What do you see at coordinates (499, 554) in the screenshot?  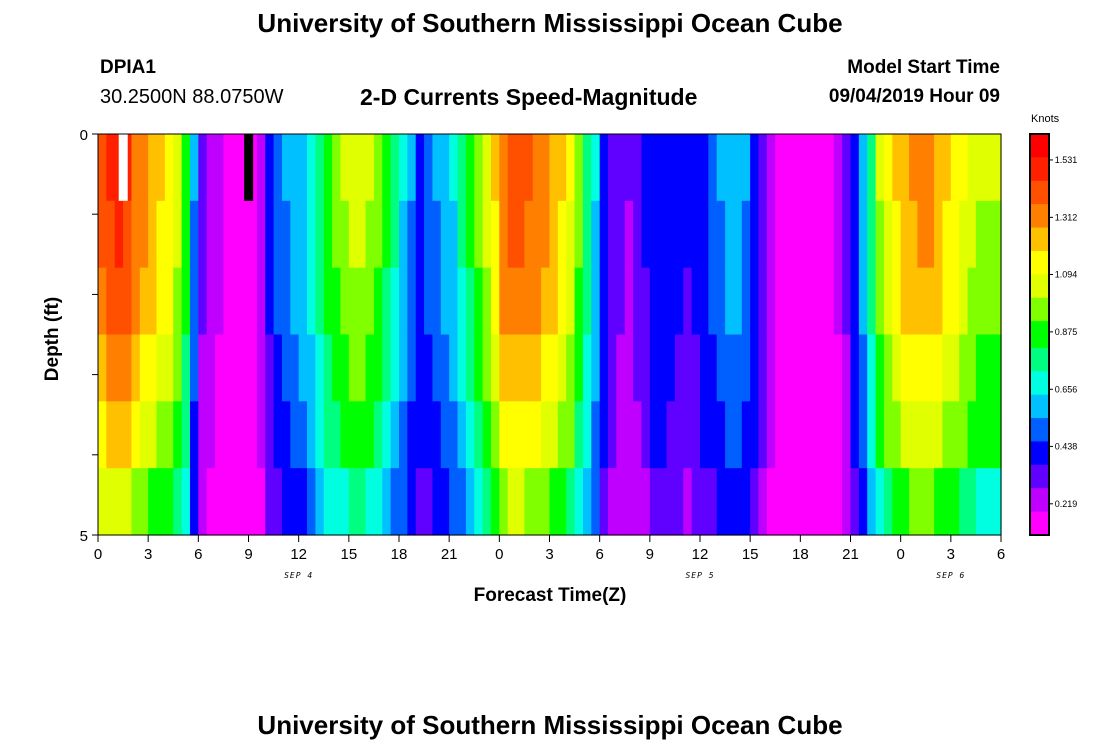 I see `x-tick-label: 0` at bounding box center [499, 554].